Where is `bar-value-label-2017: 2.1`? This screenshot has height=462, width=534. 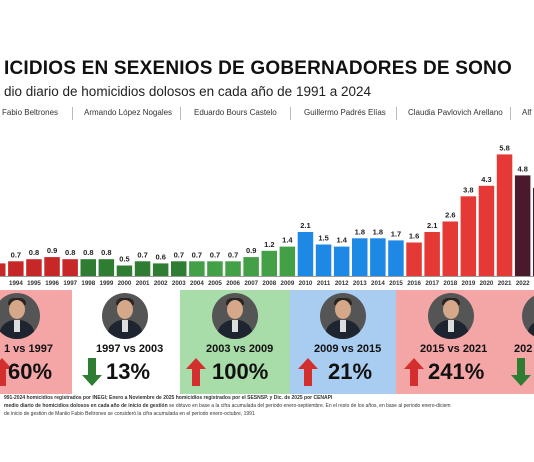
bar-value-label-2017: 2.1 is located at coordinates (432, 225).